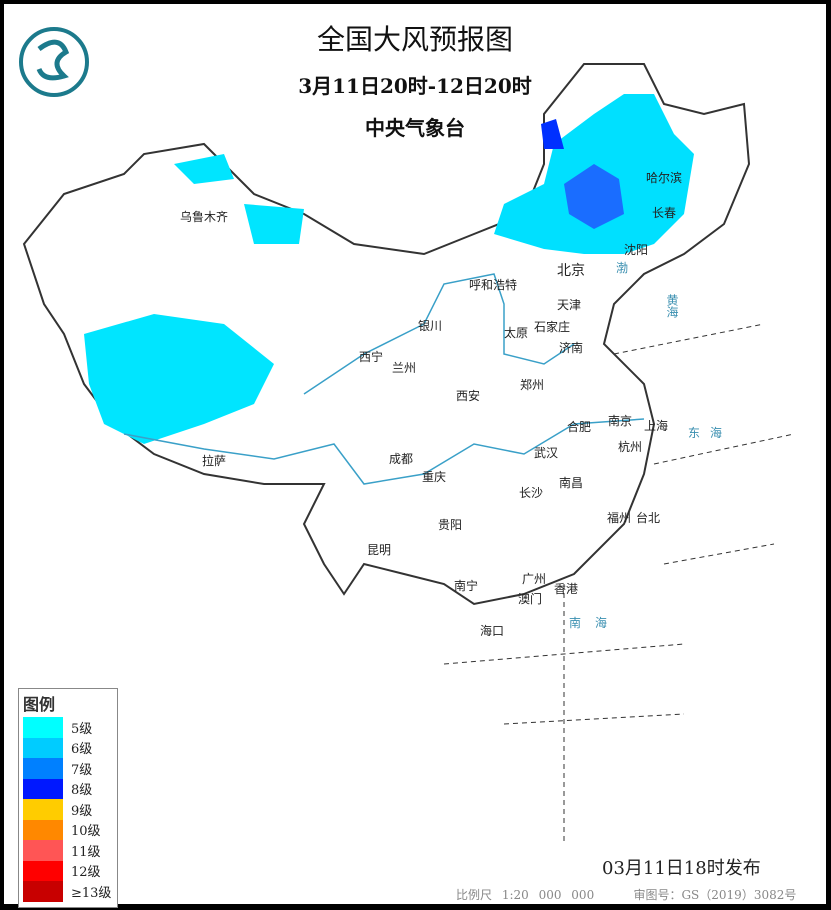  What do you see at coordinates (516, 333) in the screenshot?
I see `city-label: 太原` at bounding box center [516, 333].